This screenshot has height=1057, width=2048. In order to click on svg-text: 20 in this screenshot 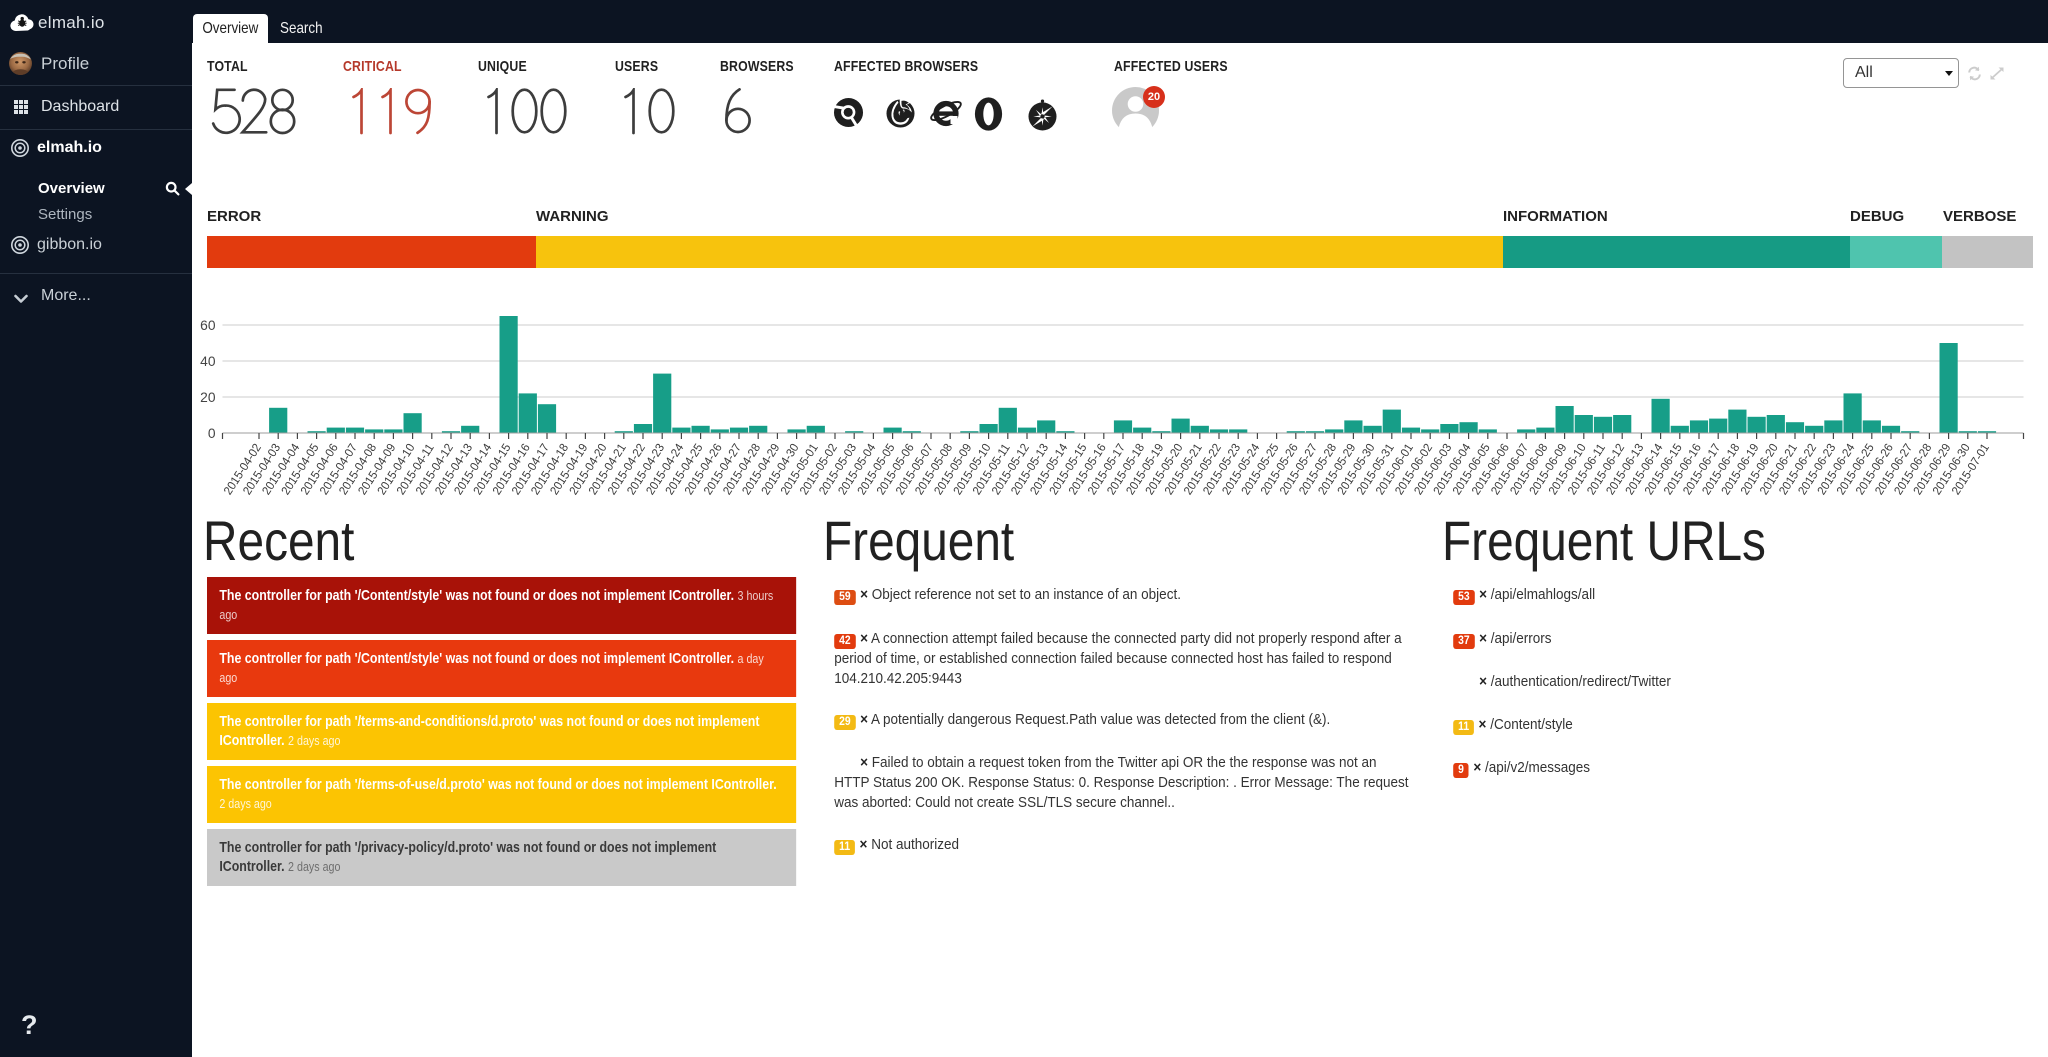, I will do `click(208, 397)`.